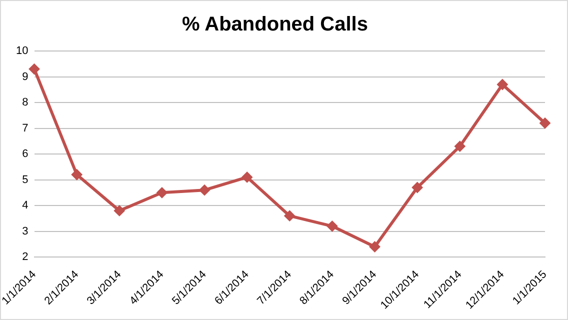  I want to click on y-tick-label: 10, so click(22, 51).